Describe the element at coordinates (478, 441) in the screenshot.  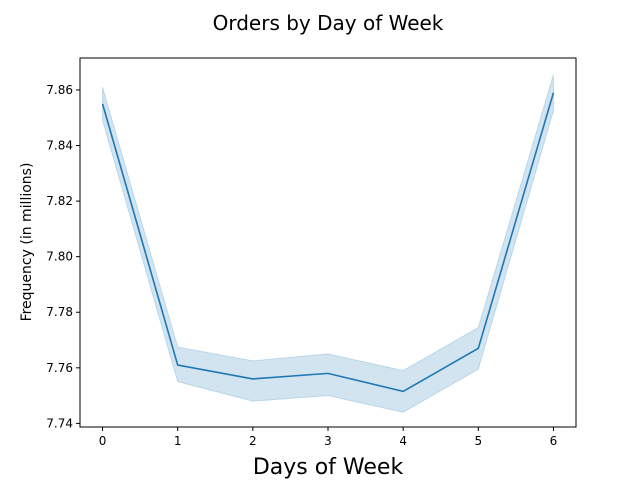
I see `x-tick-label: 5` at that location.